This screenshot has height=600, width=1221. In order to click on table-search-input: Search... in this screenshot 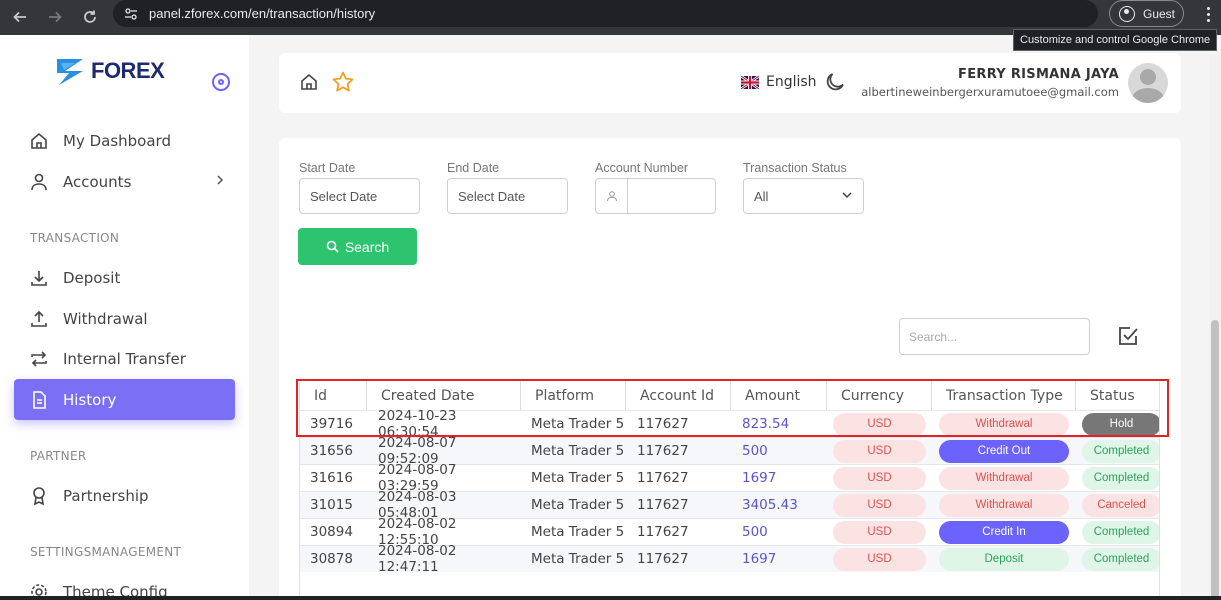, I will do `click(994, 336)`.